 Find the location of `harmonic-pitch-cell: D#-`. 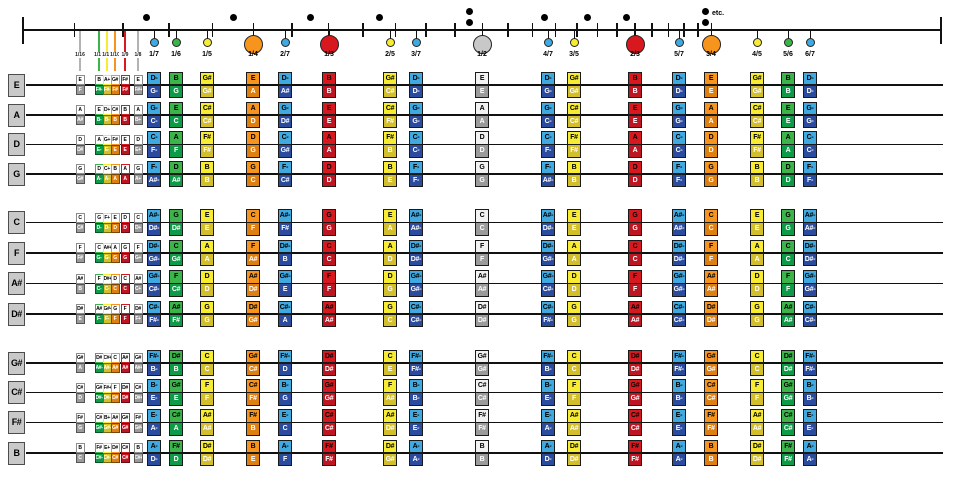

harmonic-pitch-cell: D#- is located at coordinates (810, 246).